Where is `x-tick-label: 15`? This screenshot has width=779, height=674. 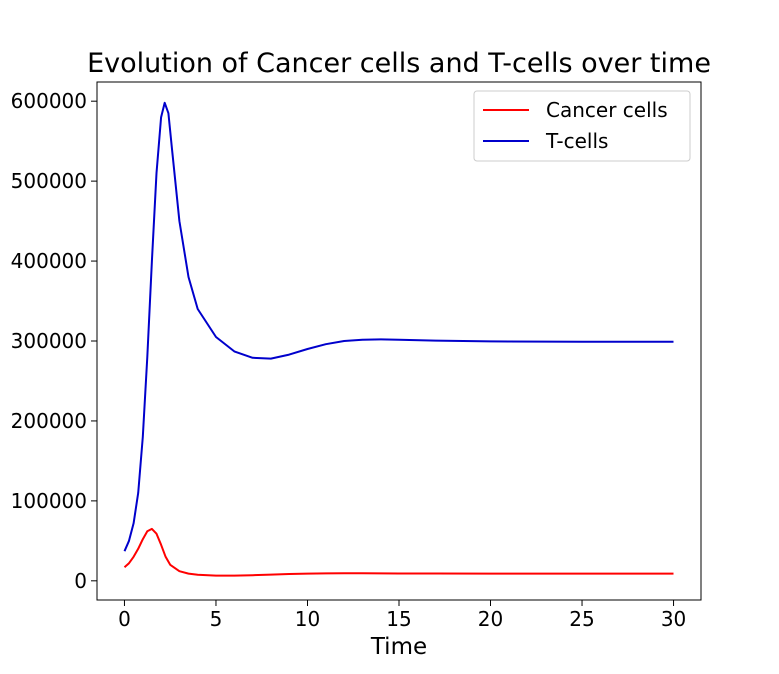 x-tick-label: 15 is located at coordinates (398, 619).